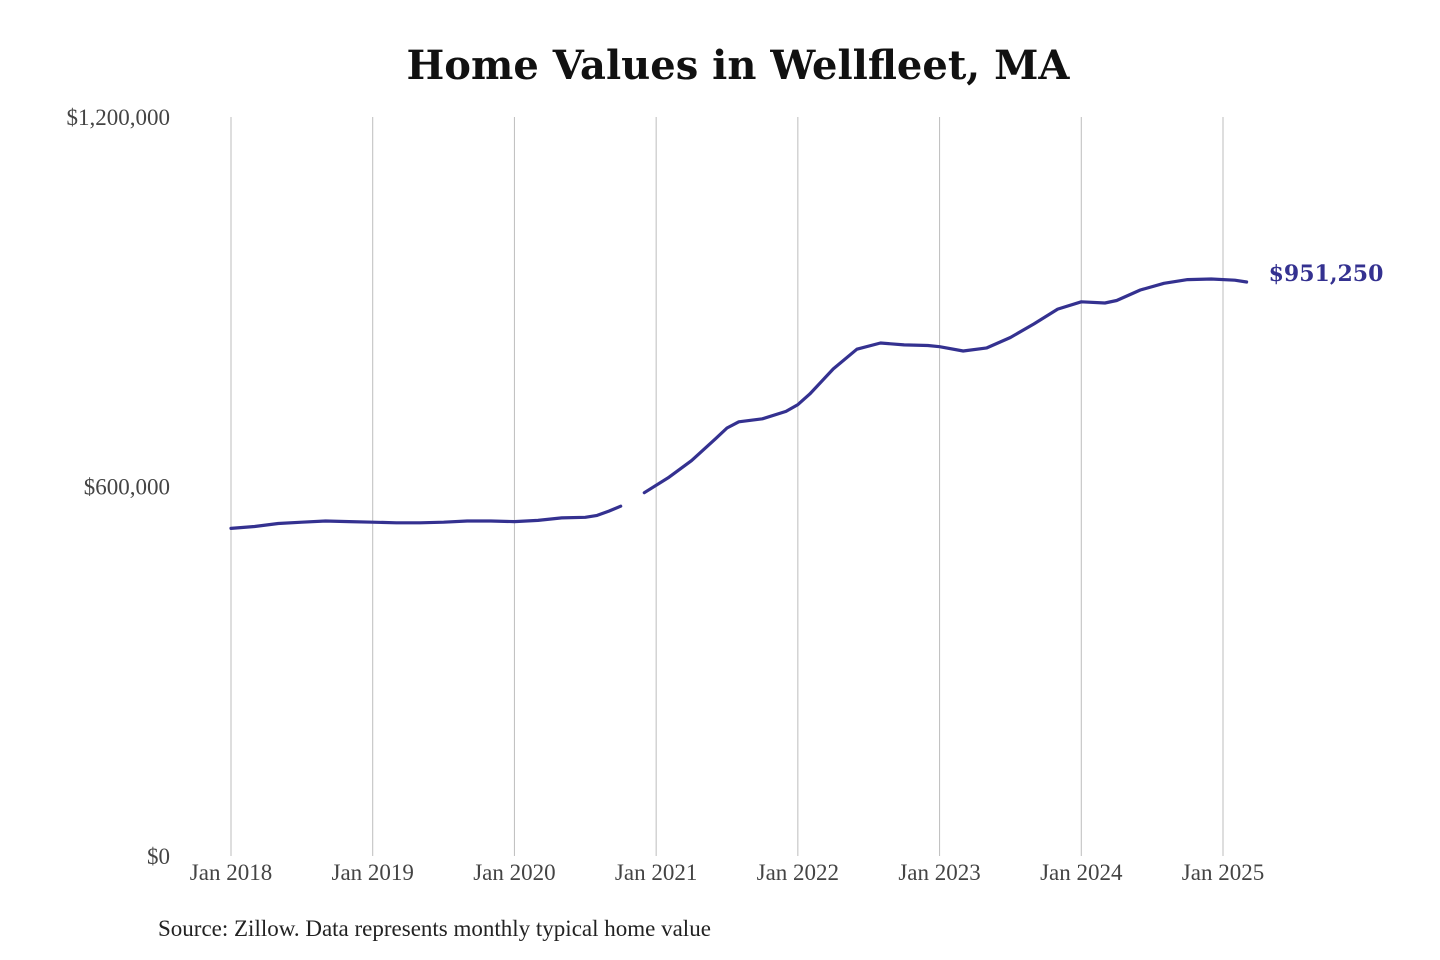 Image resolution: width=1440 pixels, height=960 pixels. What do you see at coordinates (514, 872) in the screenshot?
I see `x-tick-label: Jan 2020` at bounding box center [514, 872].